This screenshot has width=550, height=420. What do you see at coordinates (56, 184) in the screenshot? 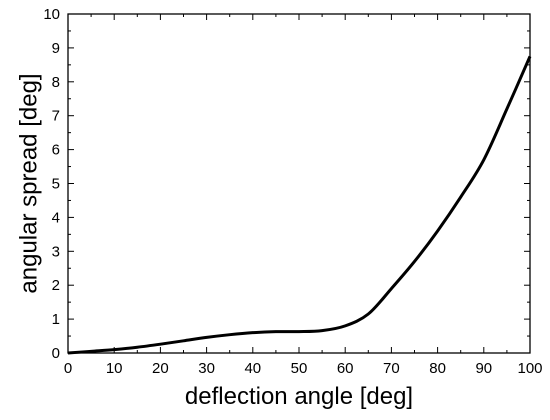
I see `y-tick-label: 5` at bounding box center [56, 184].